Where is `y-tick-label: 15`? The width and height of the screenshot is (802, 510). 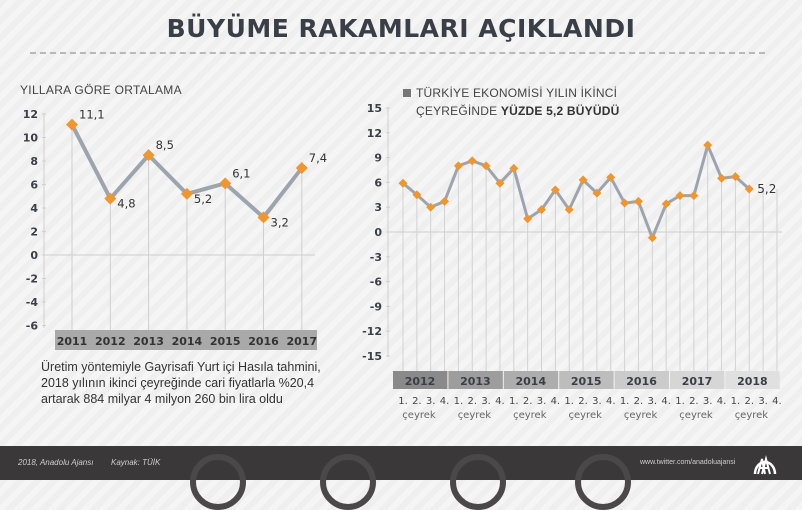 y-tick-label: 15 is located at coordinates (374, 108).